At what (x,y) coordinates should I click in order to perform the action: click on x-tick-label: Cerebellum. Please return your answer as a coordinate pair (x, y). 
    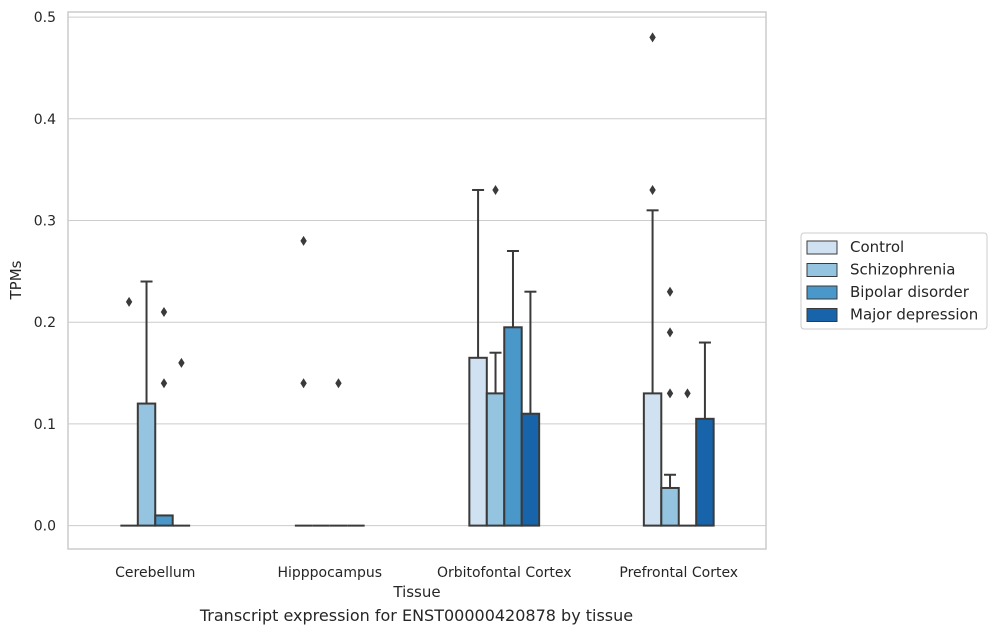
    Looking at the image, I should click on (155, 573).